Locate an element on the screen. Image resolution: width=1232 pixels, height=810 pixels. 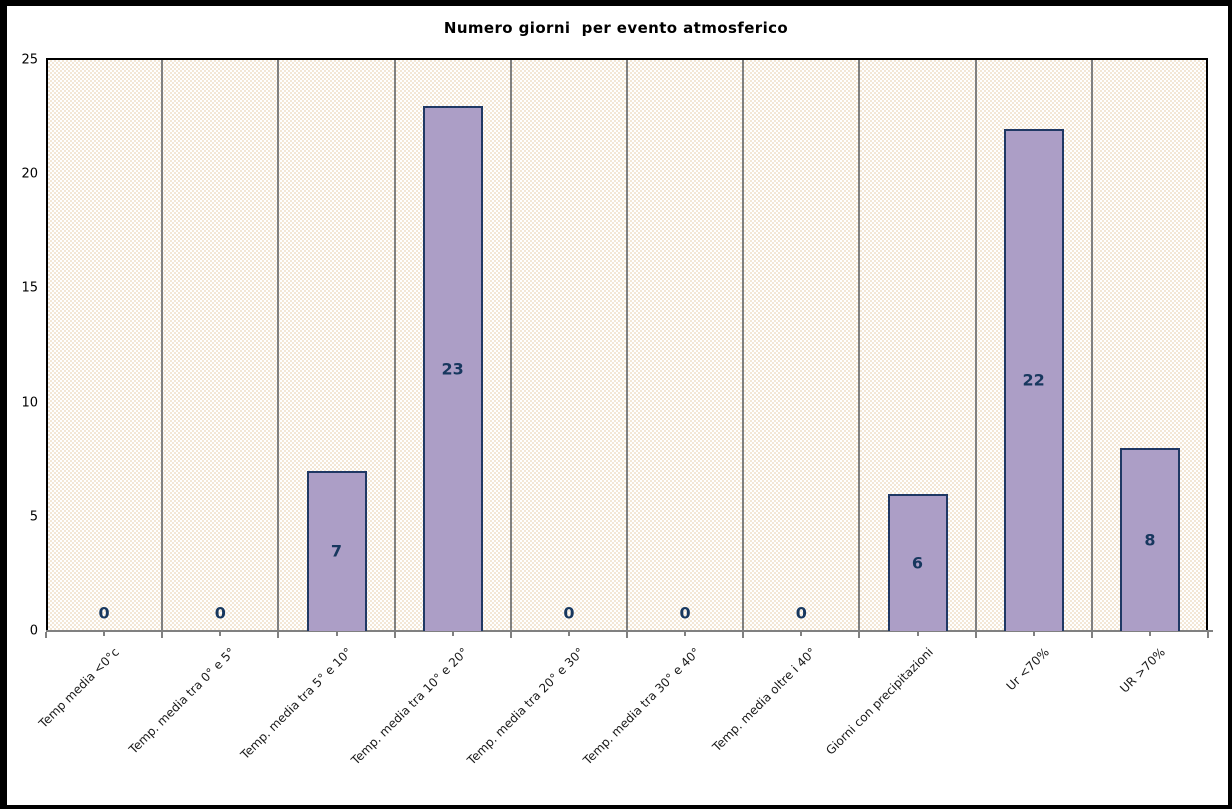
bar-value-label: 23 is located at coordinates (452, 368).